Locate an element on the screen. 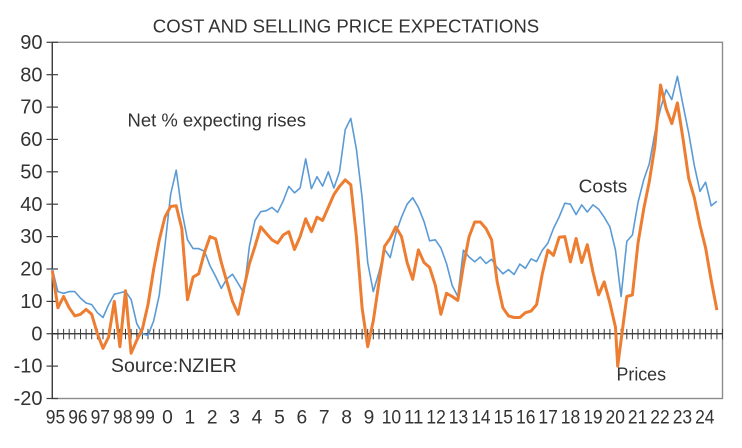  svg-text: 18 is located at coordinates (570, 418).